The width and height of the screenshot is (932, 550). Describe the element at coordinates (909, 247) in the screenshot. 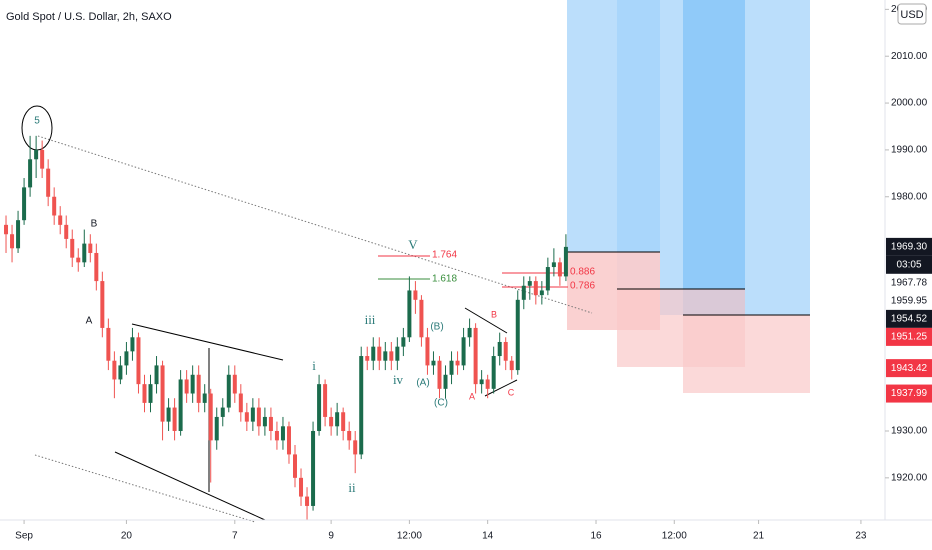

I see `price-label: 1969.30` at that location.